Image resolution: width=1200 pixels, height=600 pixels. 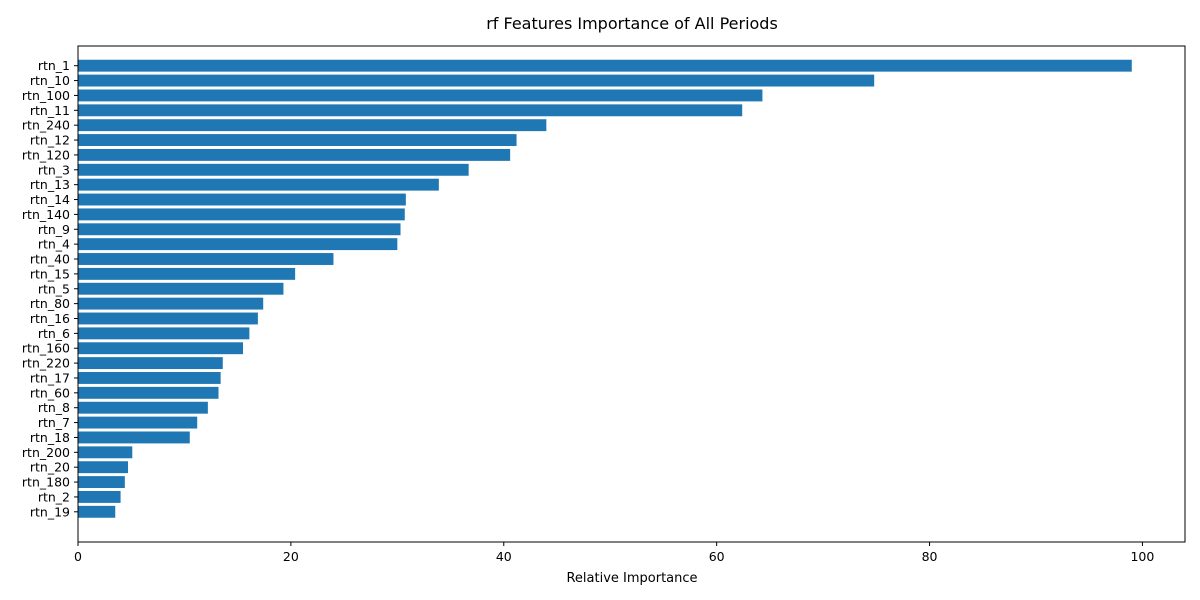 I want to click on y-tick-label: rtn_18, so click(x=50, y=437).